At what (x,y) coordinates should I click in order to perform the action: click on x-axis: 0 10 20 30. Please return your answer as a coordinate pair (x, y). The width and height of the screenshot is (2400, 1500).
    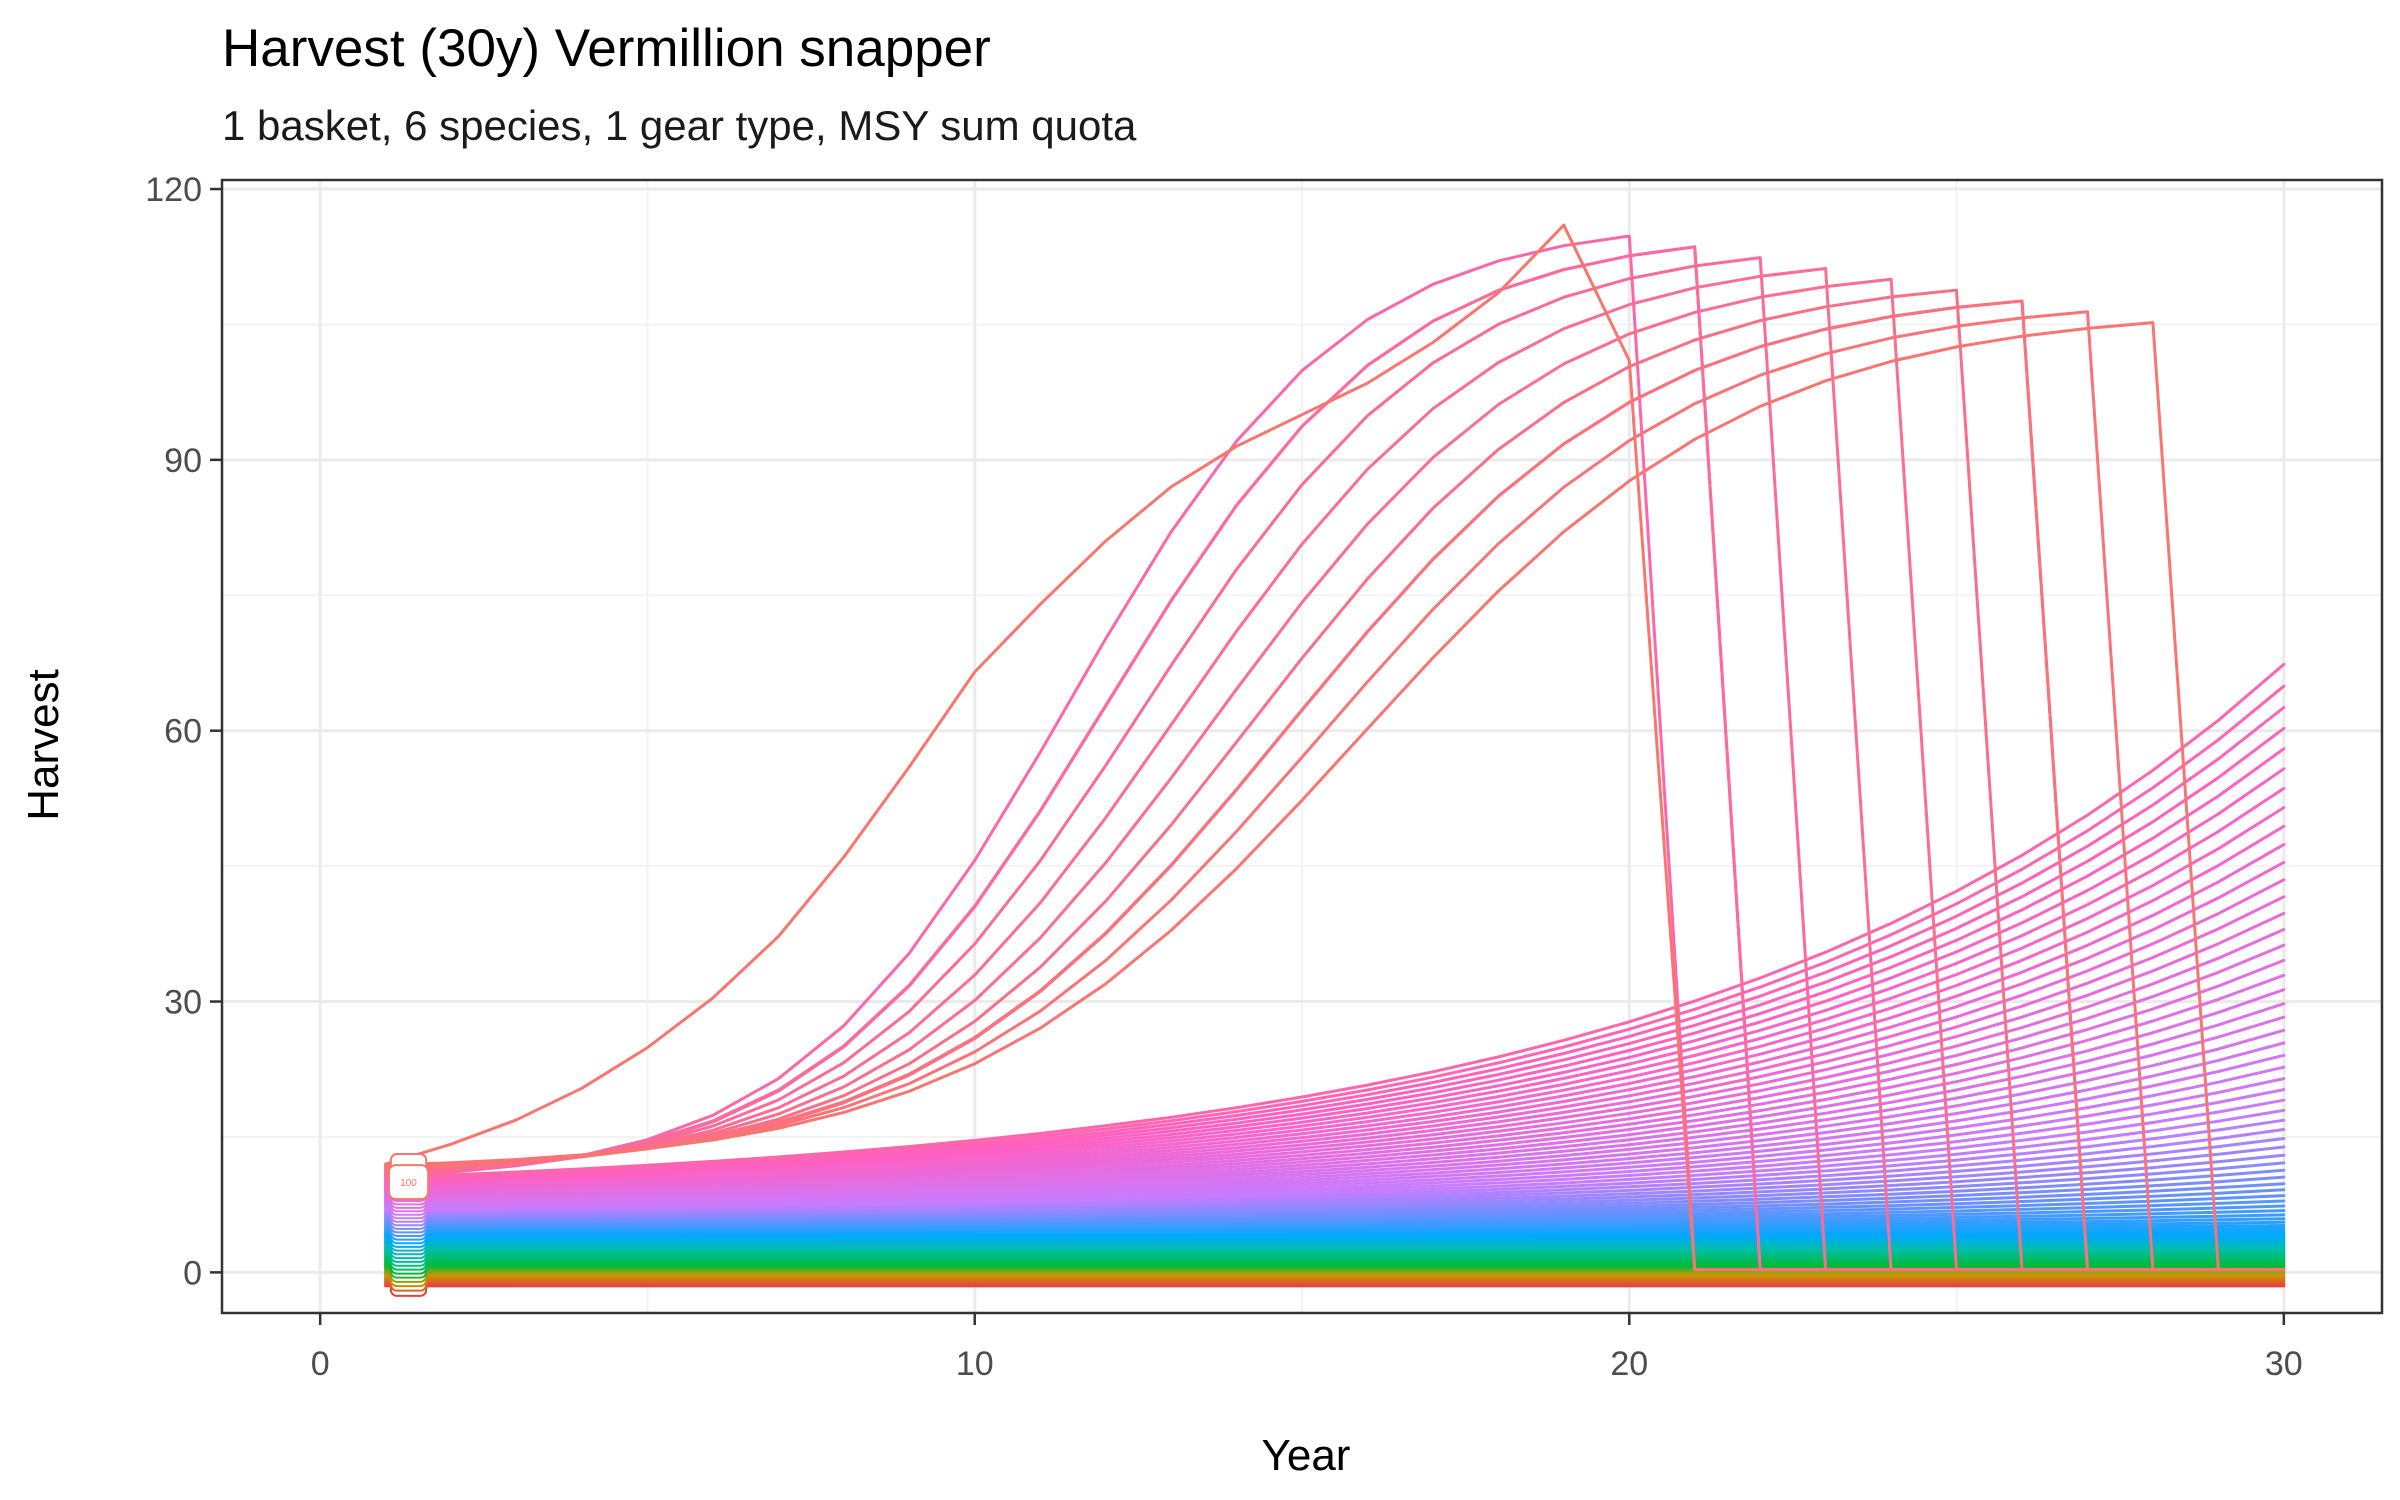
    Looking at the image, I should click on (1307, 1348).